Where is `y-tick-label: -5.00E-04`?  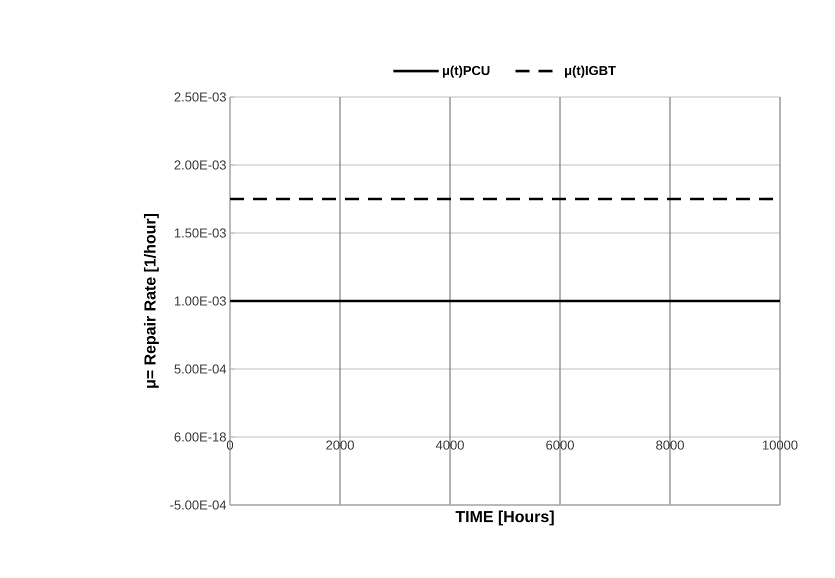
y-tick-label: -5.00E-04 is located at coordinates (198, 505).